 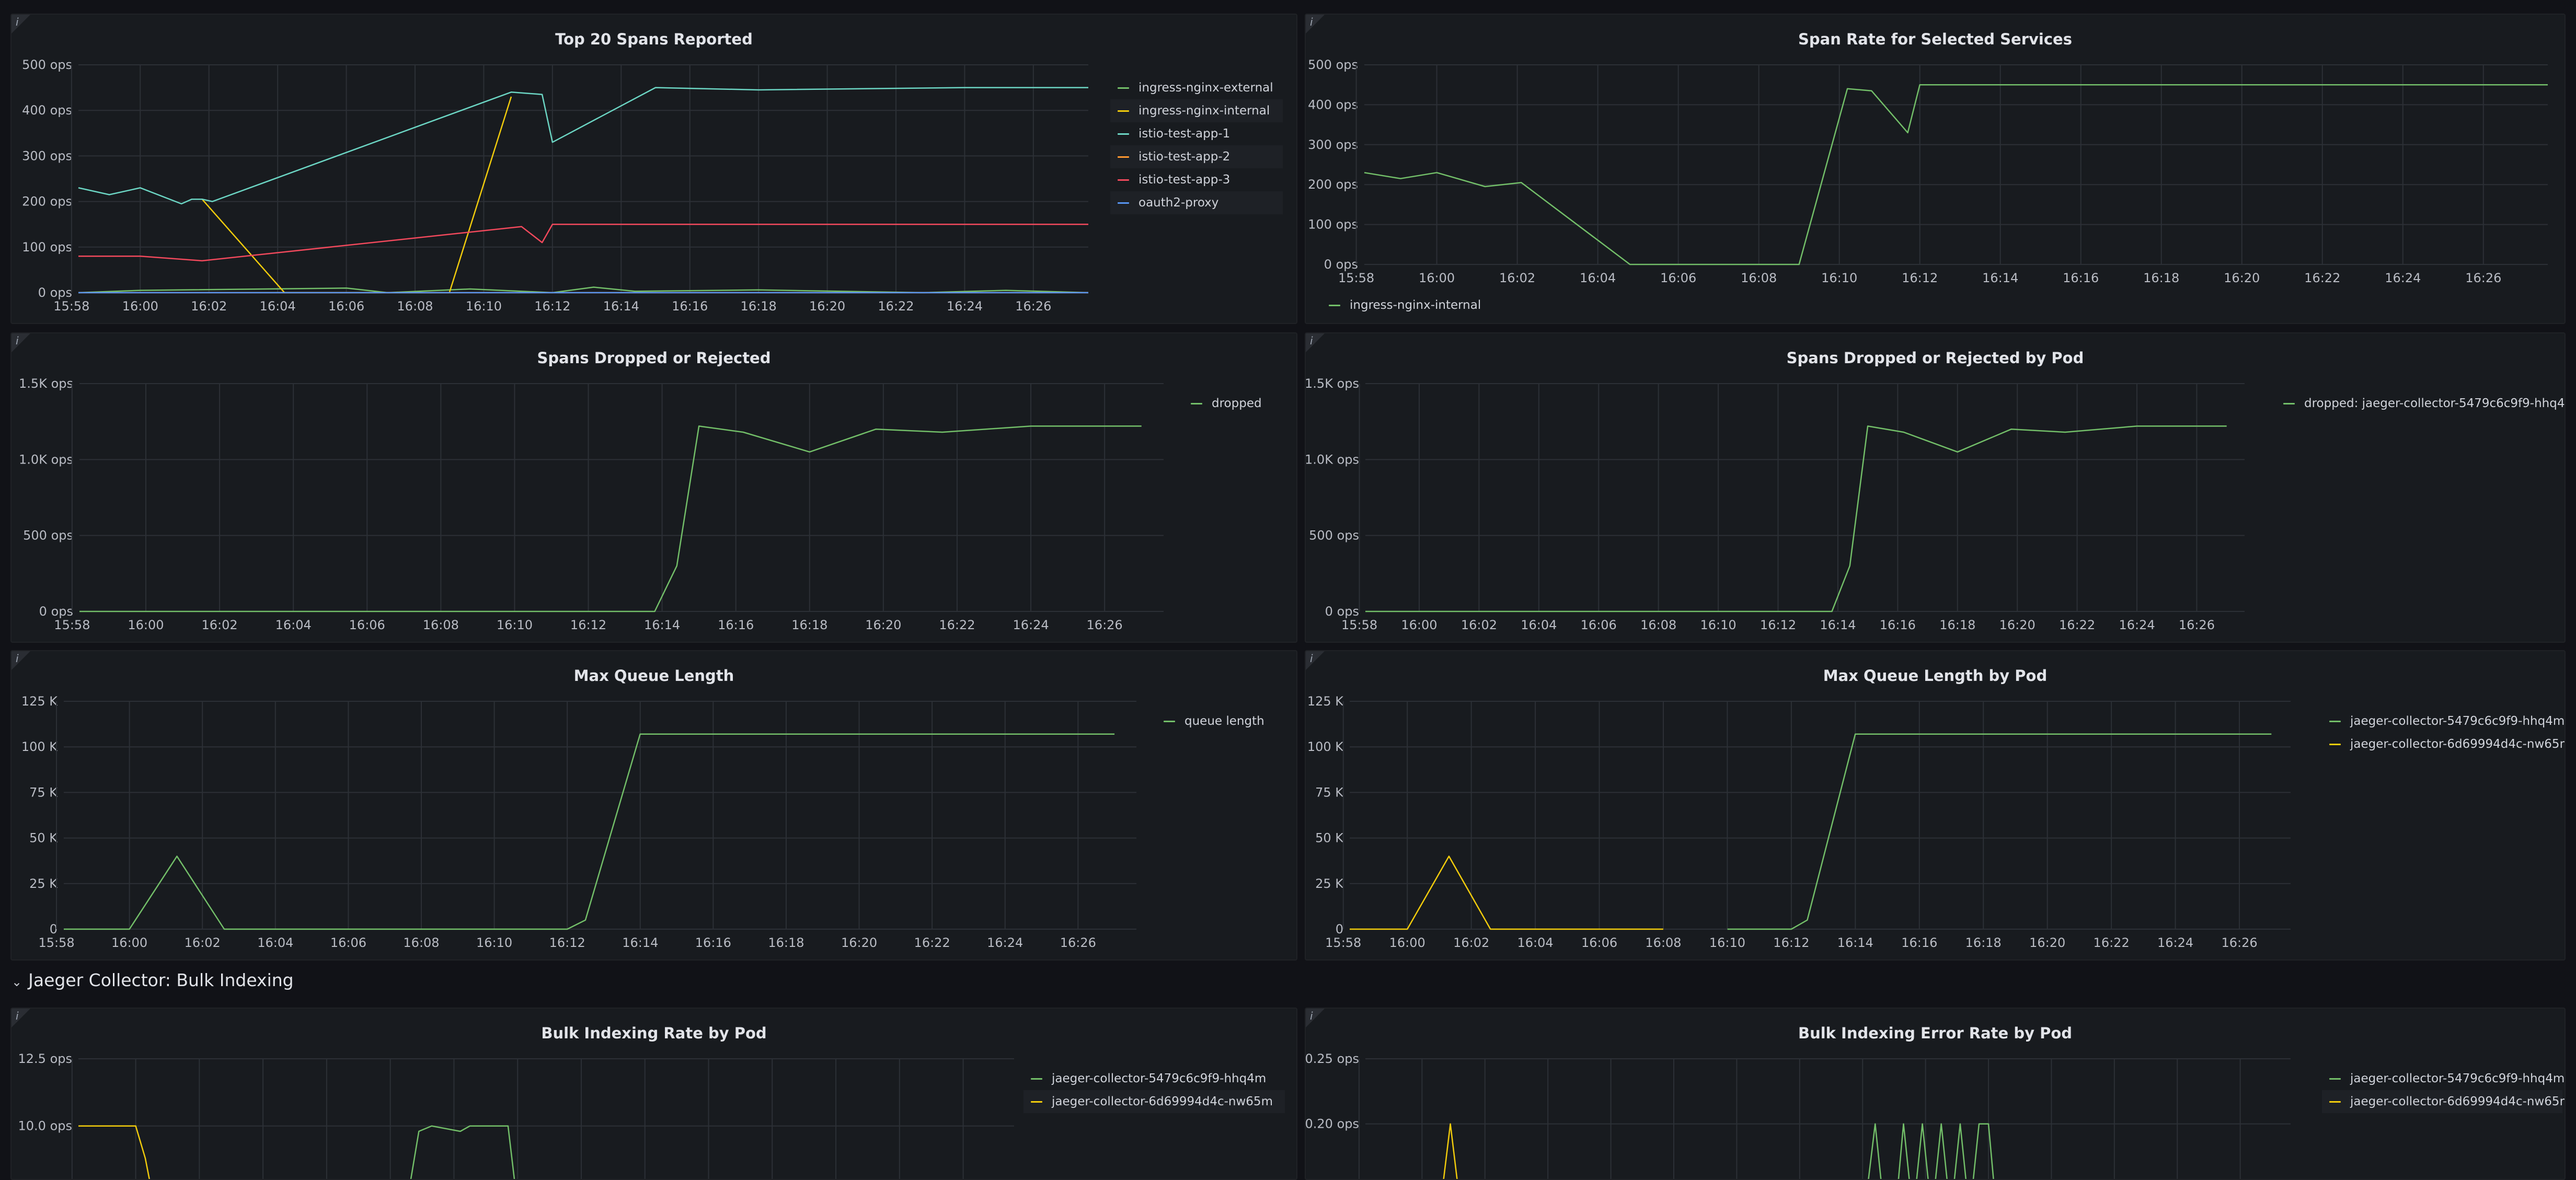 I want to click on x-tick-label: 15:58, so click(x=1359, y=625).